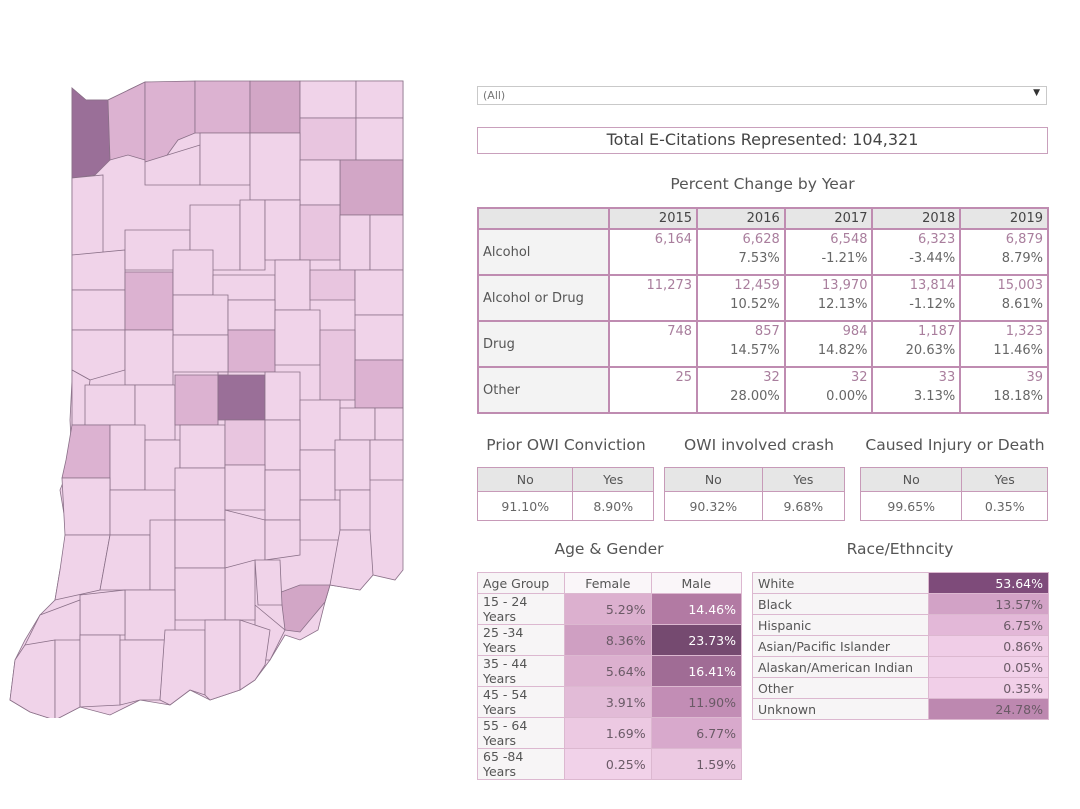  Describe the element at coordinates (87, 215) in the screenshot. I see `county-jasper` at that location.